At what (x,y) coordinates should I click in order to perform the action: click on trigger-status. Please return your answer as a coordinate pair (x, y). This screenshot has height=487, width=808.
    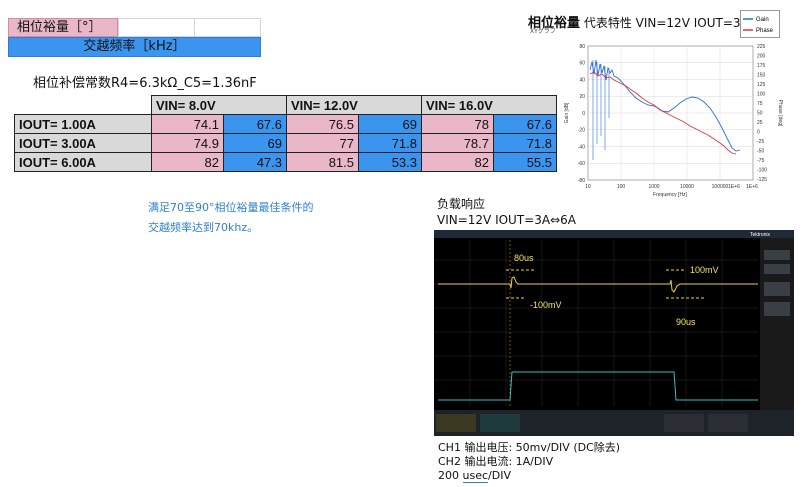
    Looking at the image, I should click on (728, 423).